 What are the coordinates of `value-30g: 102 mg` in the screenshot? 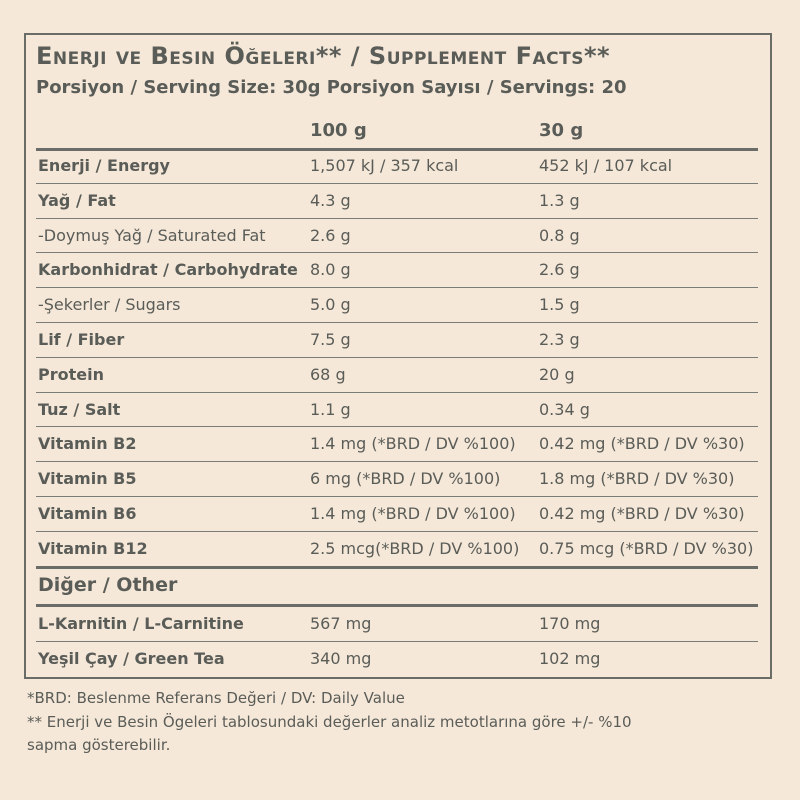 It's located at (570, 658).